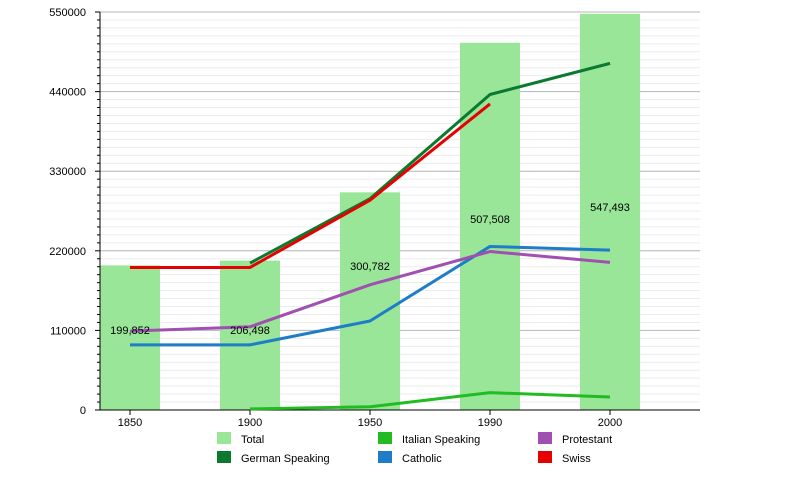 The width and height of the screenshot is (800, 500). Describe the element at coordinates (130, 423) in the screenshot. I see `x-tick-label: 1850` at that location.